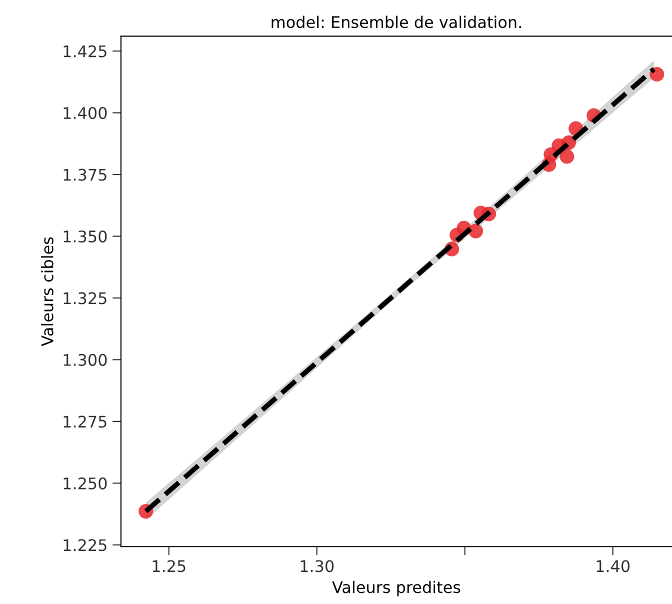  I want to click on x-tick-label: 1.25, so click(169, 566).